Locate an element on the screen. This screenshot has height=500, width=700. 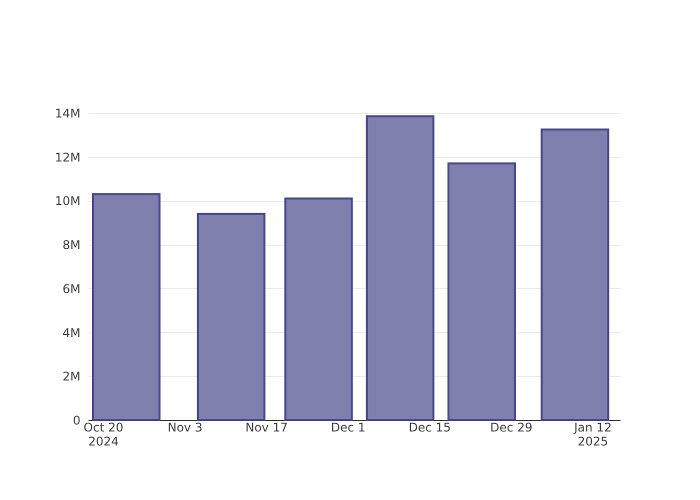
x-tick-label: Nov 3 is located at coordinates (185, 427).